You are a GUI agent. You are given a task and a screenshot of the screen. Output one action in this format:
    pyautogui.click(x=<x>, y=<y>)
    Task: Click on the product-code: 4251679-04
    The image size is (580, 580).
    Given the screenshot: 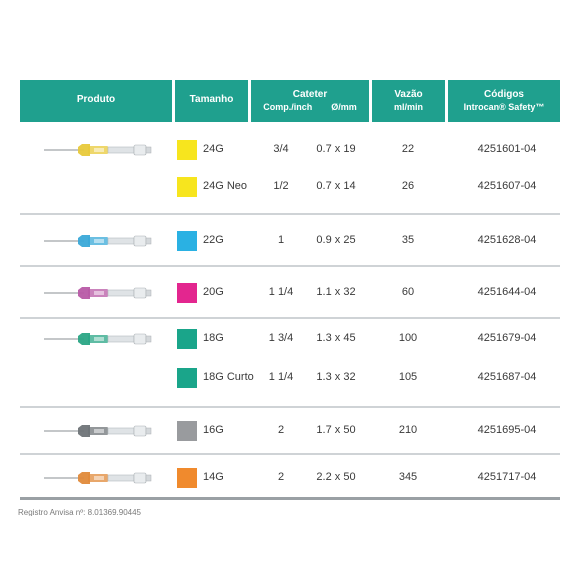 What is the action you would take?
    pyautogui.click(x=507, y=338)
    